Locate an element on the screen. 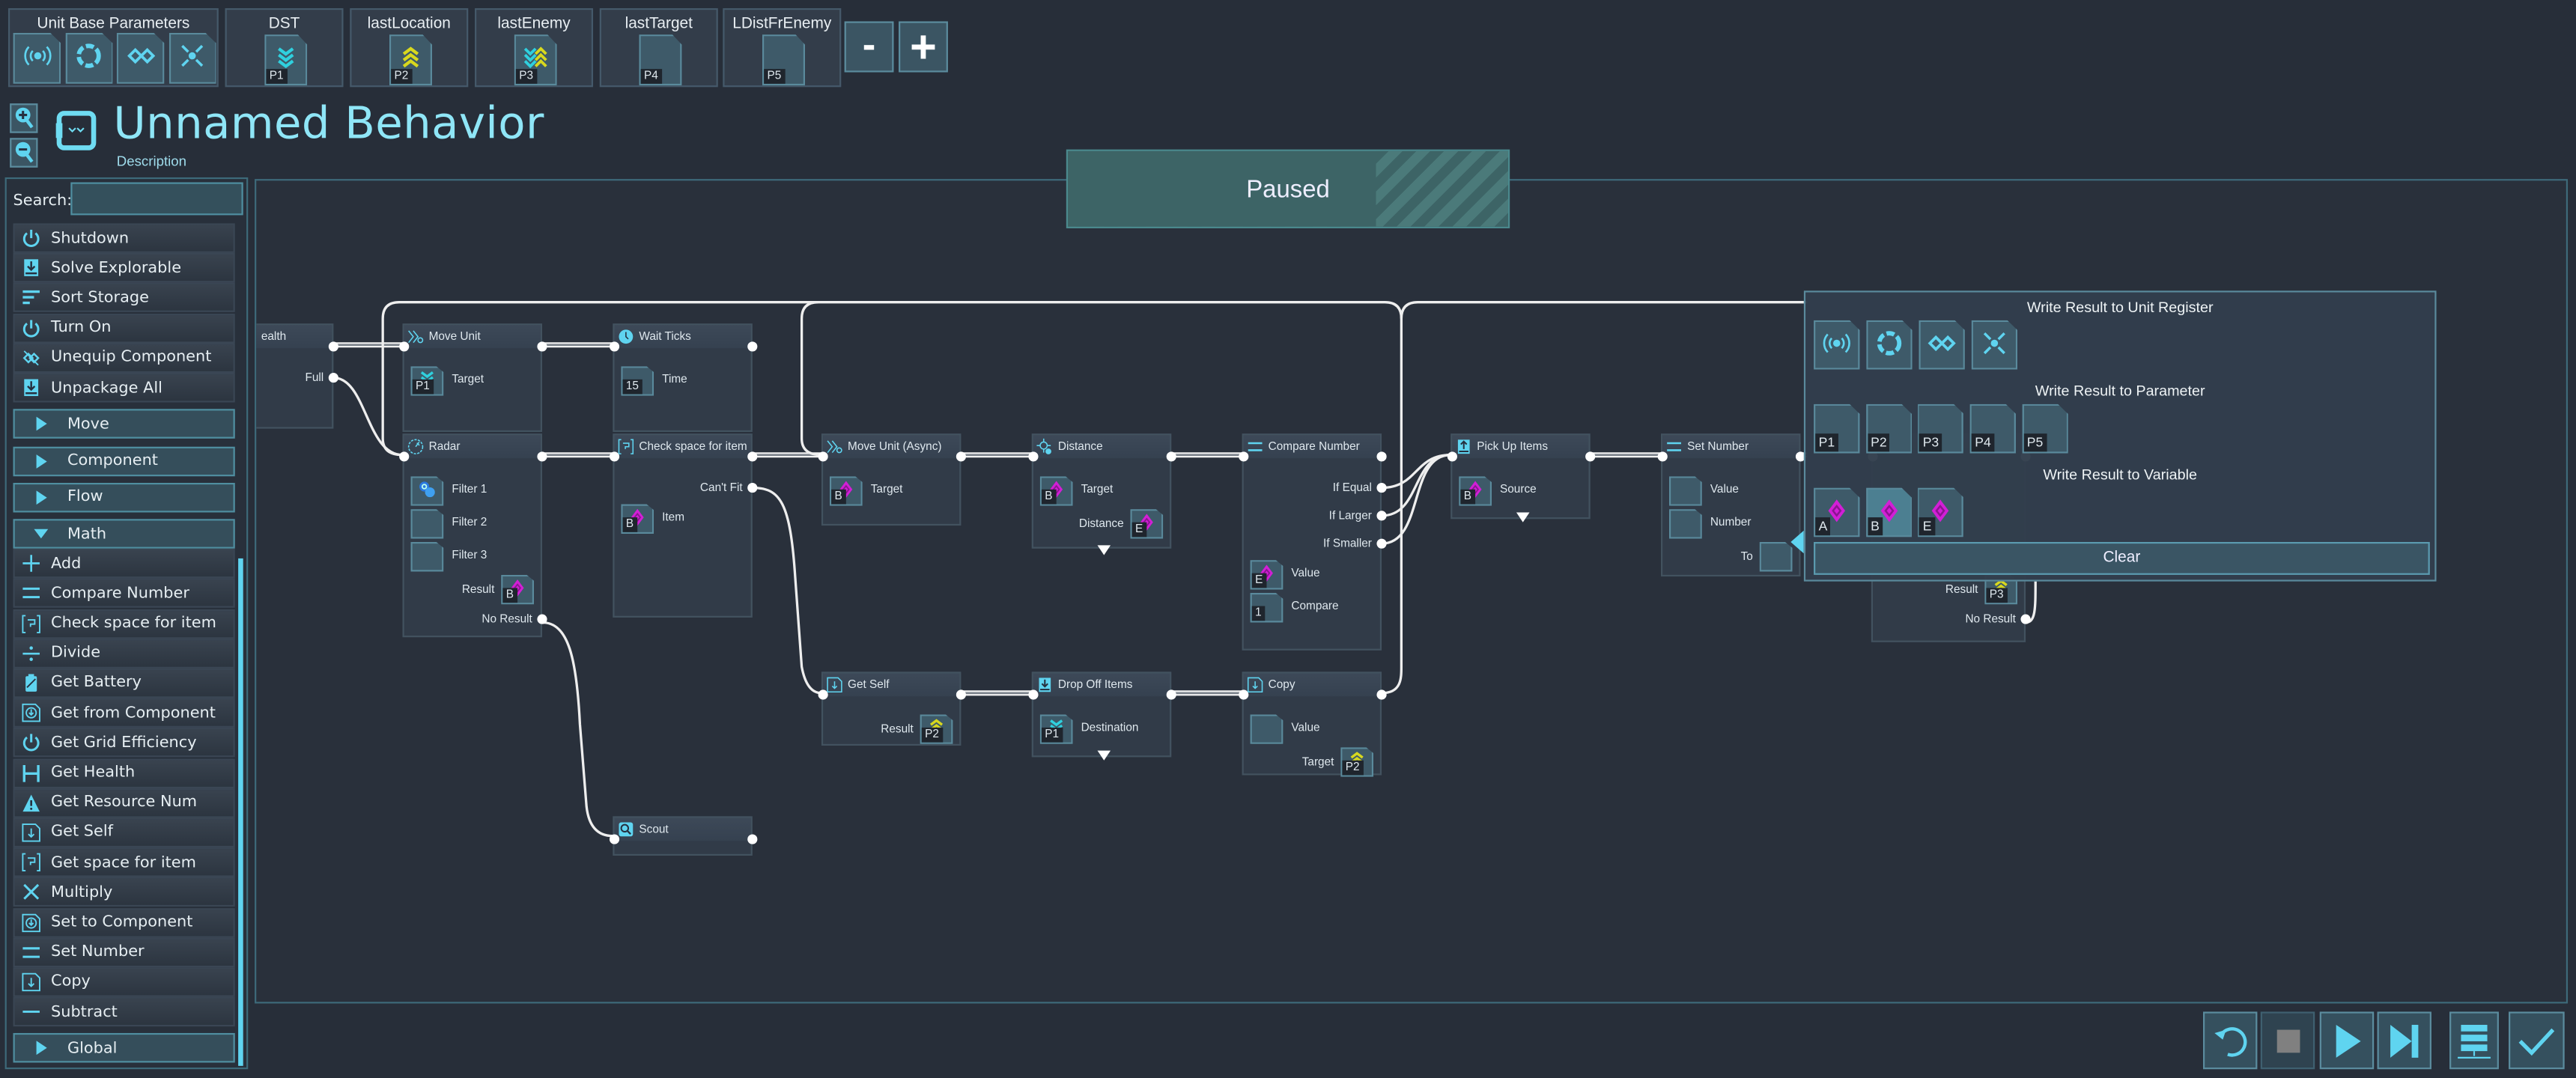 The height and width of the screenshot is (1078, 2576). behavior-description: Description is located at coordinates (151, 161).